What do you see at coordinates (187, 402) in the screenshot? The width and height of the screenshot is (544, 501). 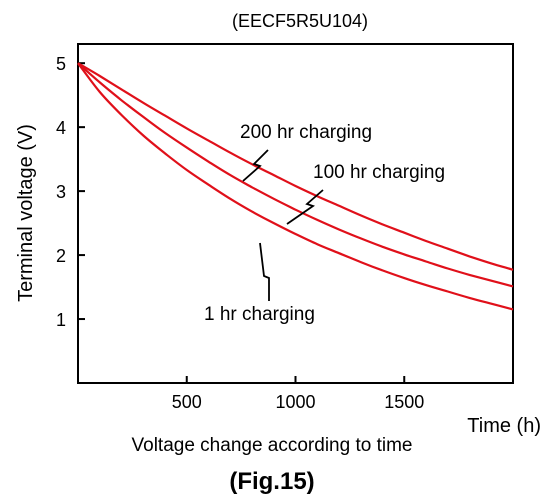 I see `x-tick-label: 500` at bounding box center [187, 402].